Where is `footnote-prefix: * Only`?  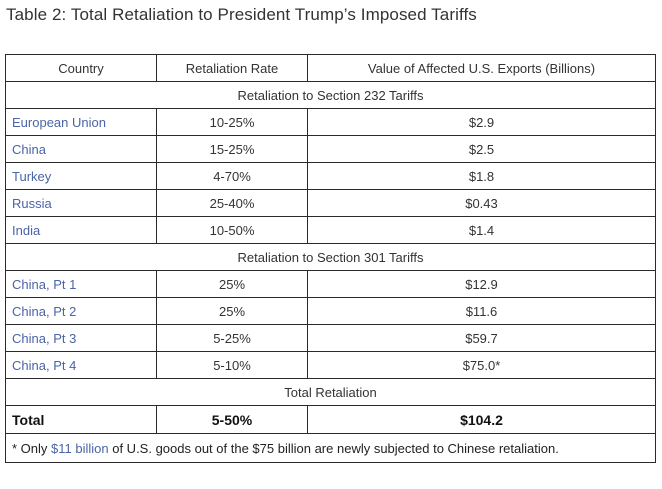 footnote-prefix: * Only is located at coordinates (32, 448).